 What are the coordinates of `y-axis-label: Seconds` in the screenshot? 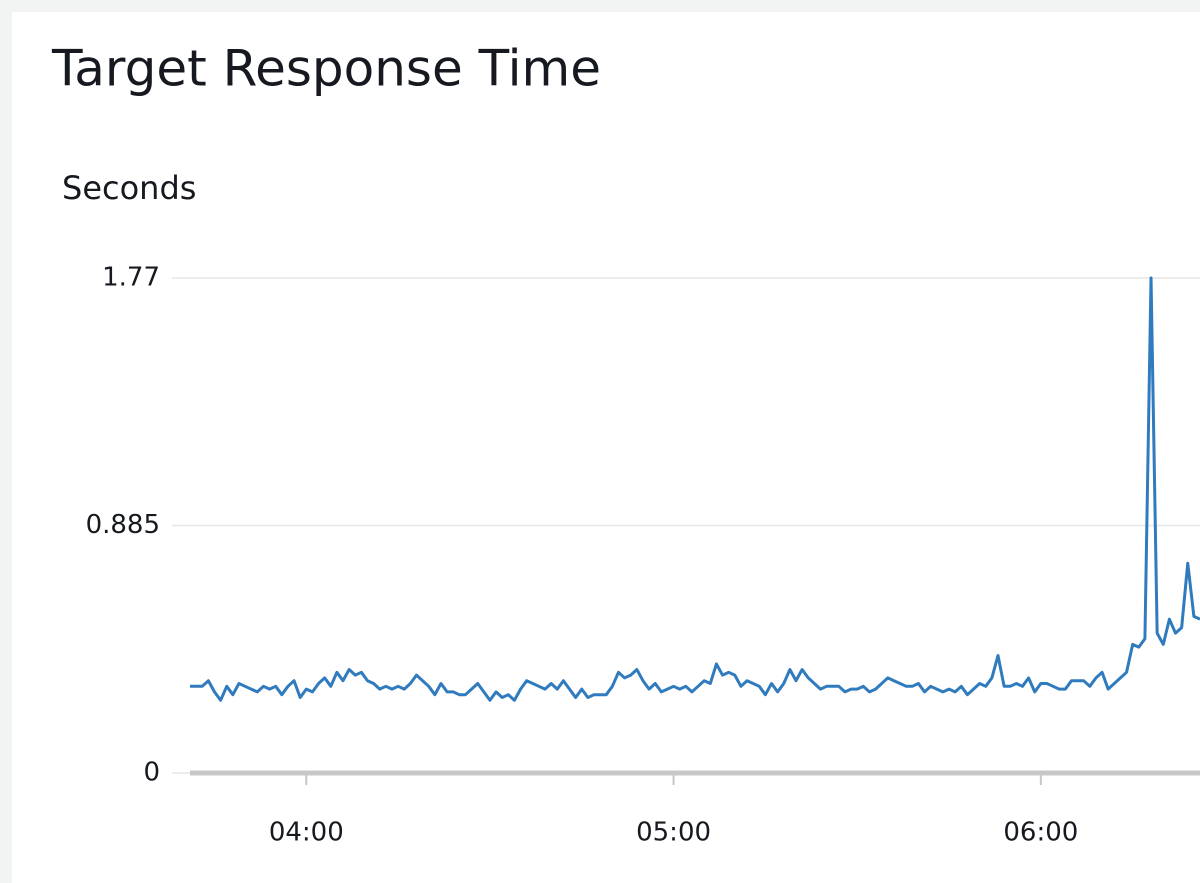 It's located at (129, 188).